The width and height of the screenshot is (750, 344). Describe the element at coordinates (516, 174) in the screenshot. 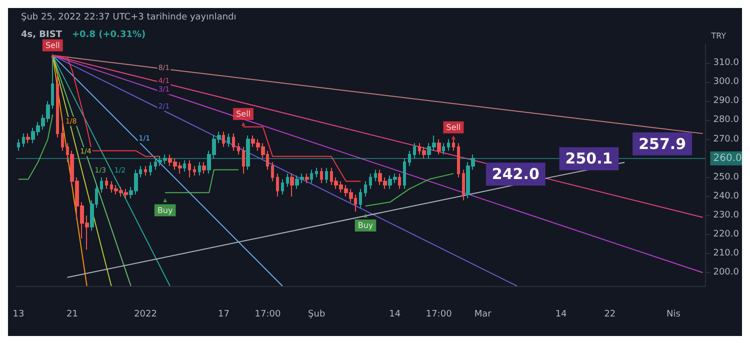

I see `data-label: 242.0` at that location.